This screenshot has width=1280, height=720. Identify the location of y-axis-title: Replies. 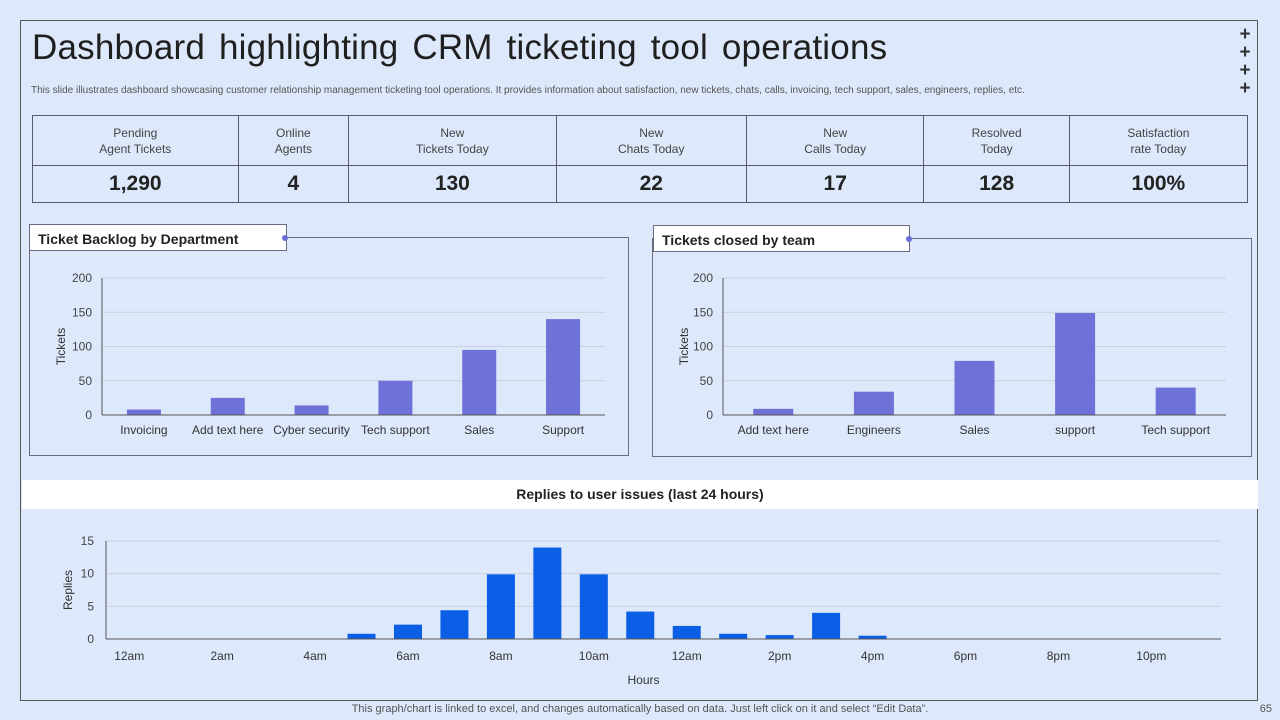
(68, 590).